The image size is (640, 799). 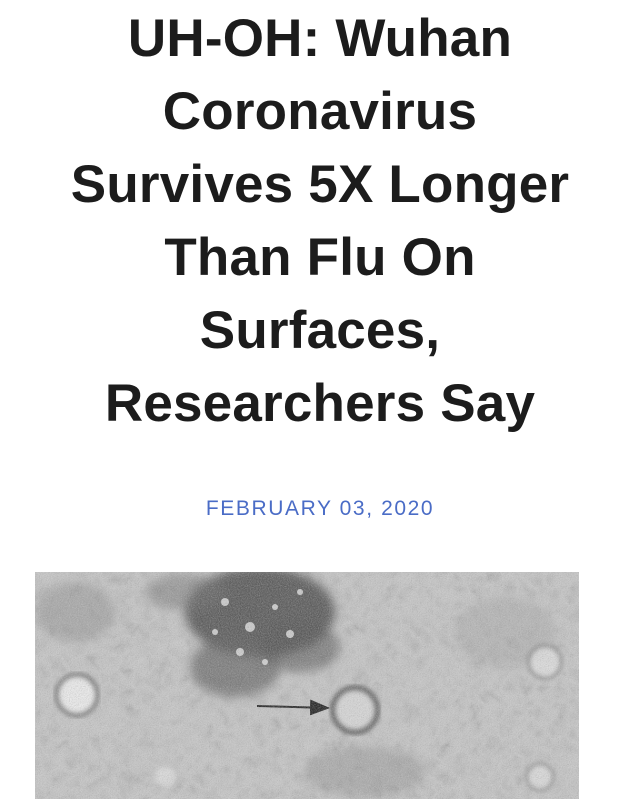 What do you see at coordinates (320, 257) in the screenshot?
I see `headline-line: Than Flu On` at bounding box center [320, 257].